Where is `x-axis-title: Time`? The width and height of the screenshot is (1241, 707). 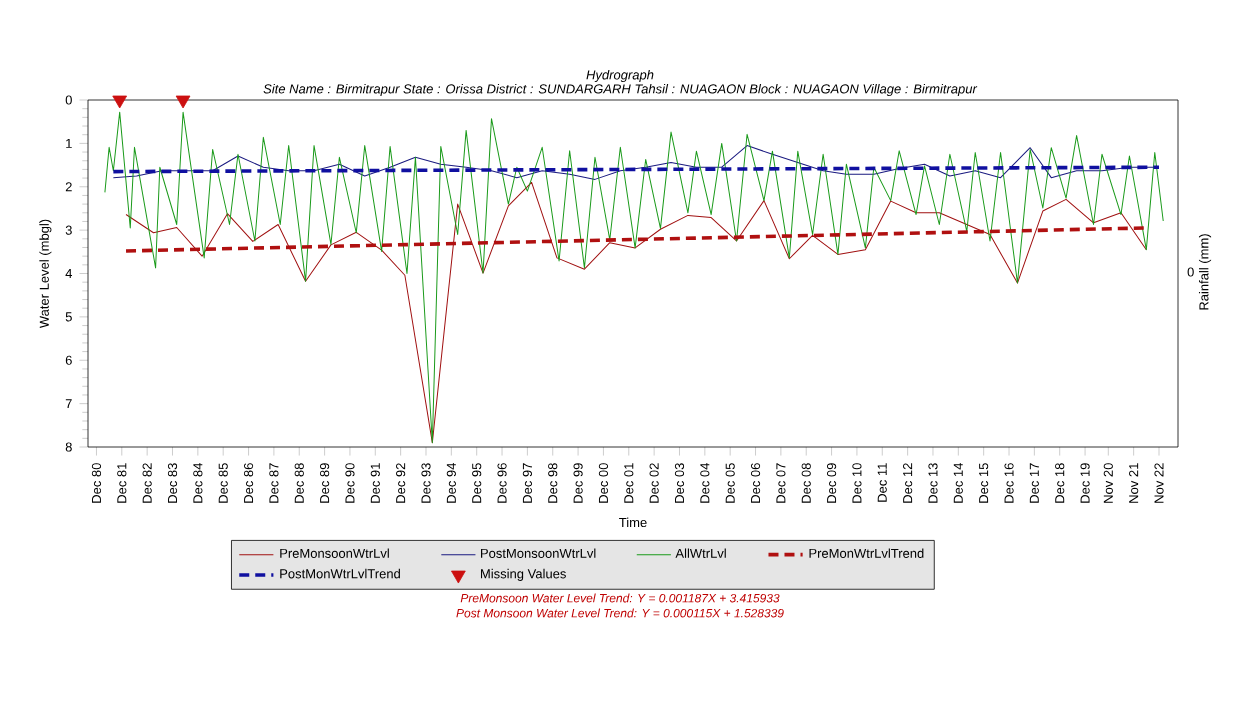 x-axis-title: Time is located at coordinates (633, 522).